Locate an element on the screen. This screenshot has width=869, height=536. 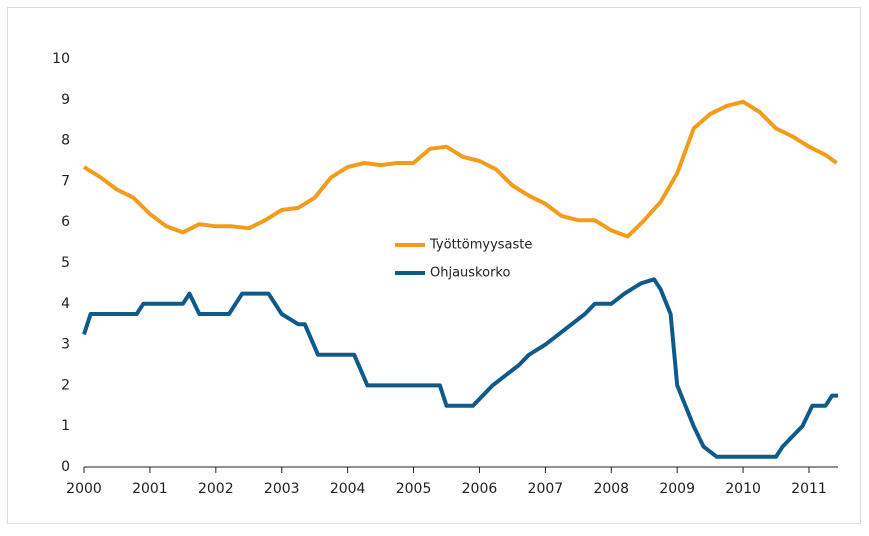
y-tick-label: 0 is located at coordinates (65, 467).